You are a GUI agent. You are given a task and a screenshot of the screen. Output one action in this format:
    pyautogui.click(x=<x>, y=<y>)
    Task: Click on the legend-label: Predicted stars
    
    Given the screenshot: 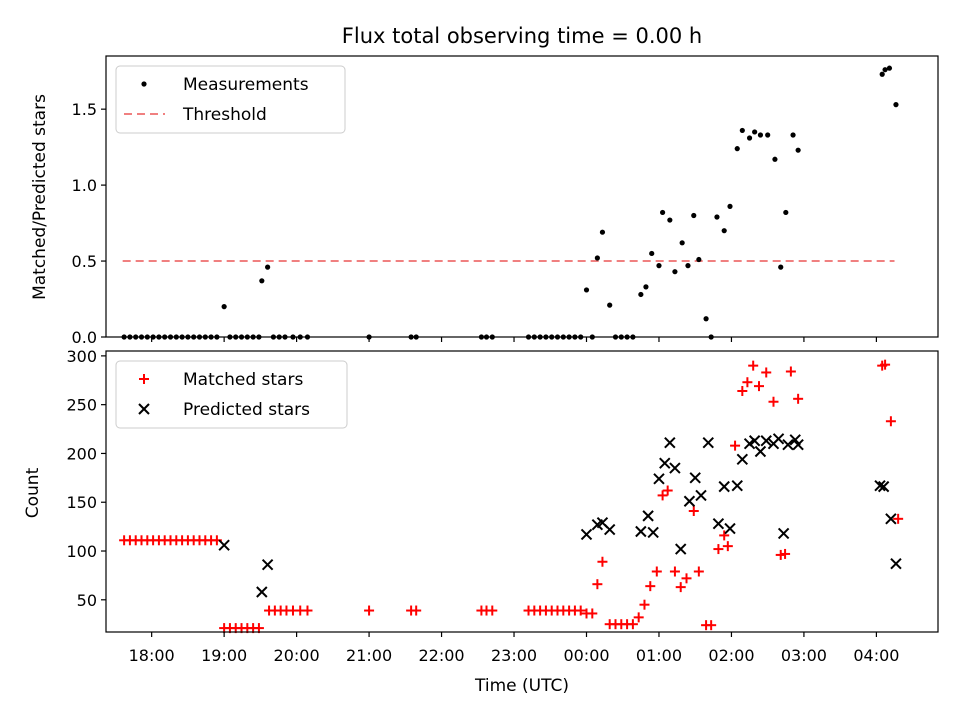 What is the action you would take?
    pyautogui.click(x=246, y=410)
    